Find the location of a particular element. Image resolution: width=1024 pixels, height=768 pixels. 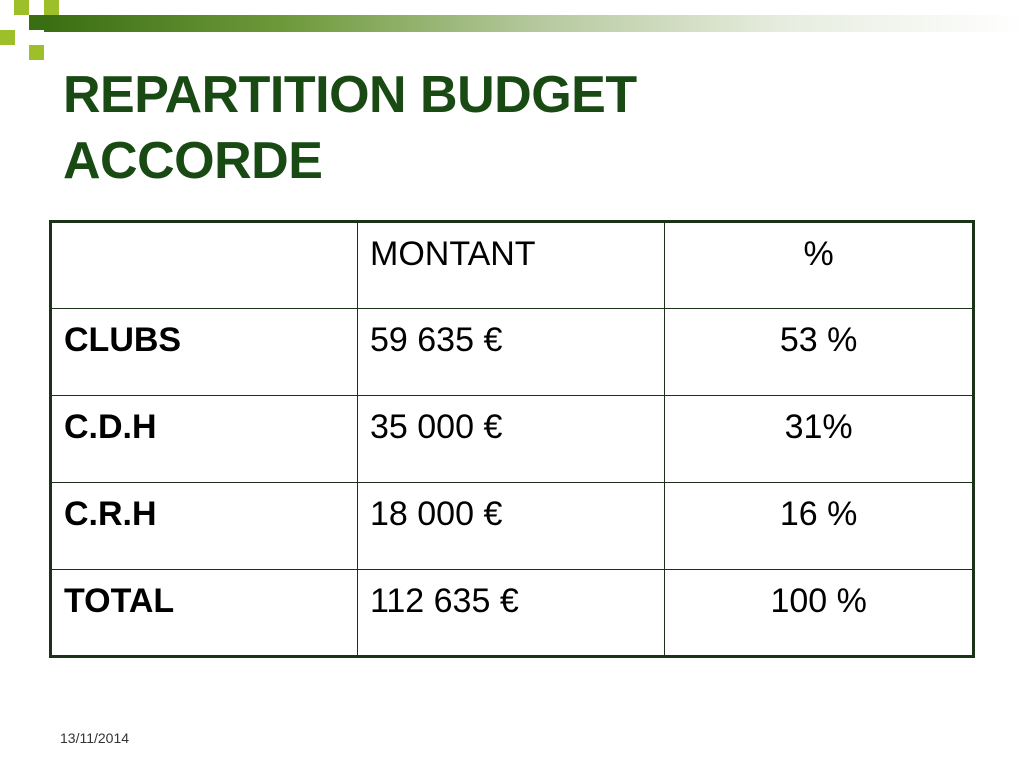

row-amount: 18 000 € is located at coordinates (511, 526).